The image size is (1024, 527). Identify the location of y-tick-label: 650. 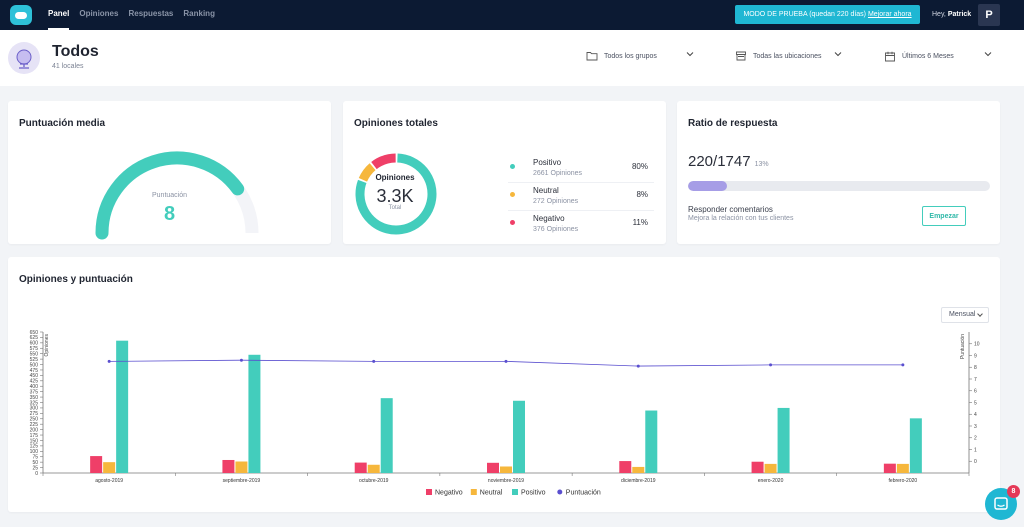
(34, 333).